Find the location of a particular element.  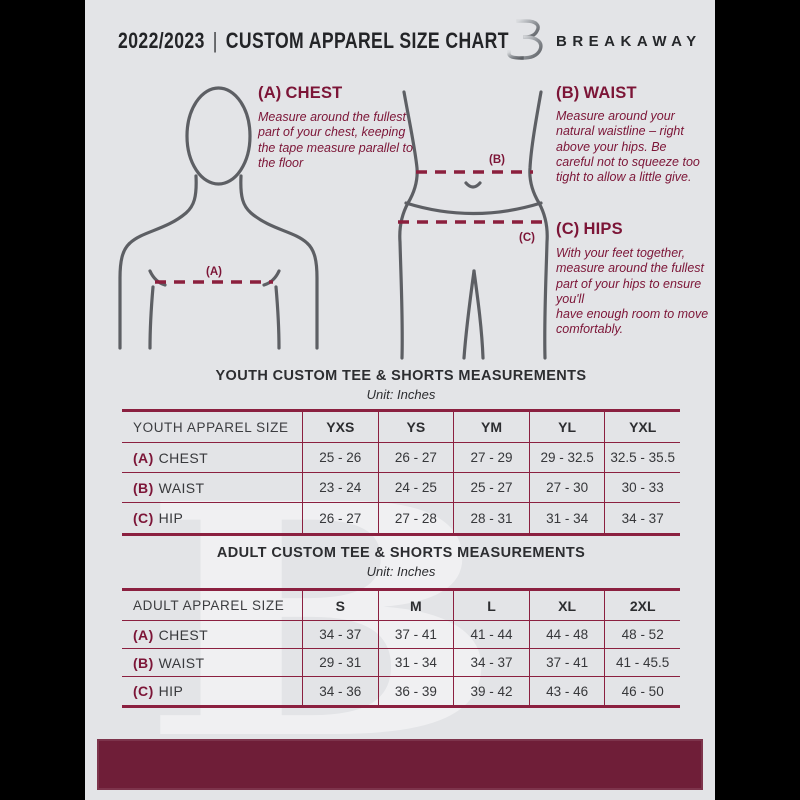

section-heading-waist: (B) WAIST is located at coordinates (596, 93).